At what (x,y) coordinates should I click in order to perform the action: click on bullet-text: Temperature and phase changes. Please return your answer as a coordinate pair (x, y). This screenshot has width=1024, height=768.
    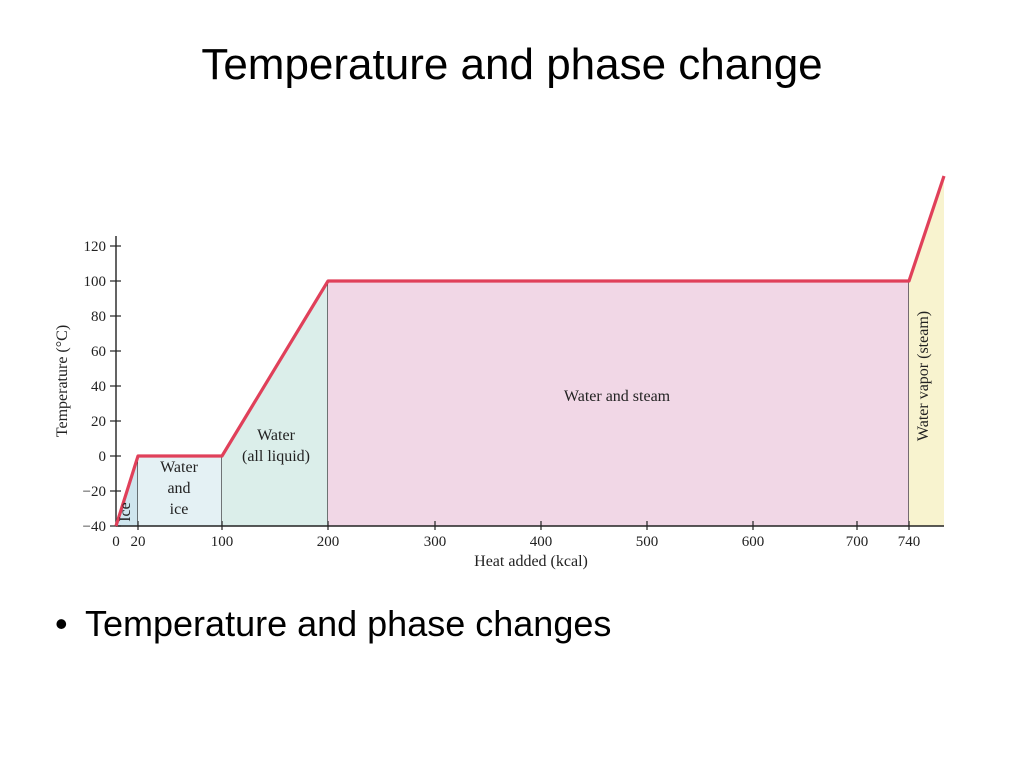
    Looking at the image, I should click on (348, 623).